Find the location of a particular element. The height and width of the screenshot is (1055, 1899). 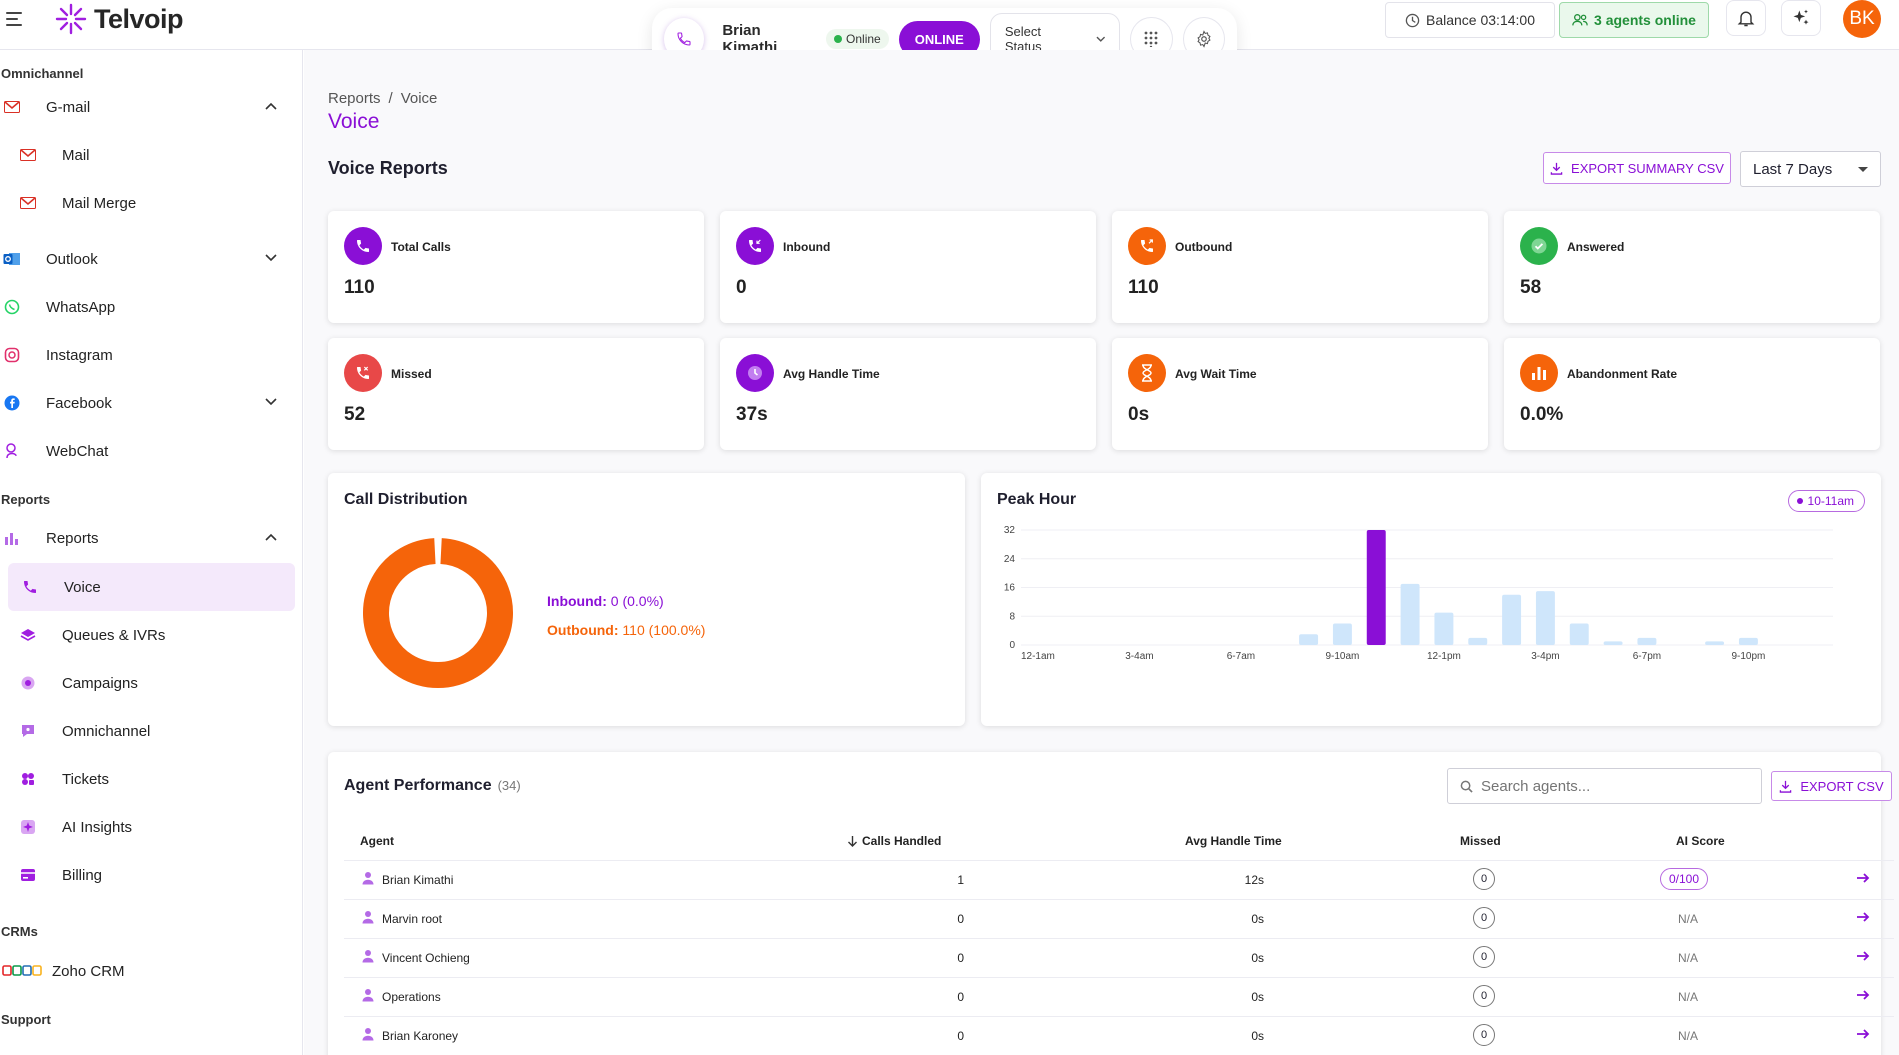

agent-name-cell: Marvin root is located at coordinates (412, 919).